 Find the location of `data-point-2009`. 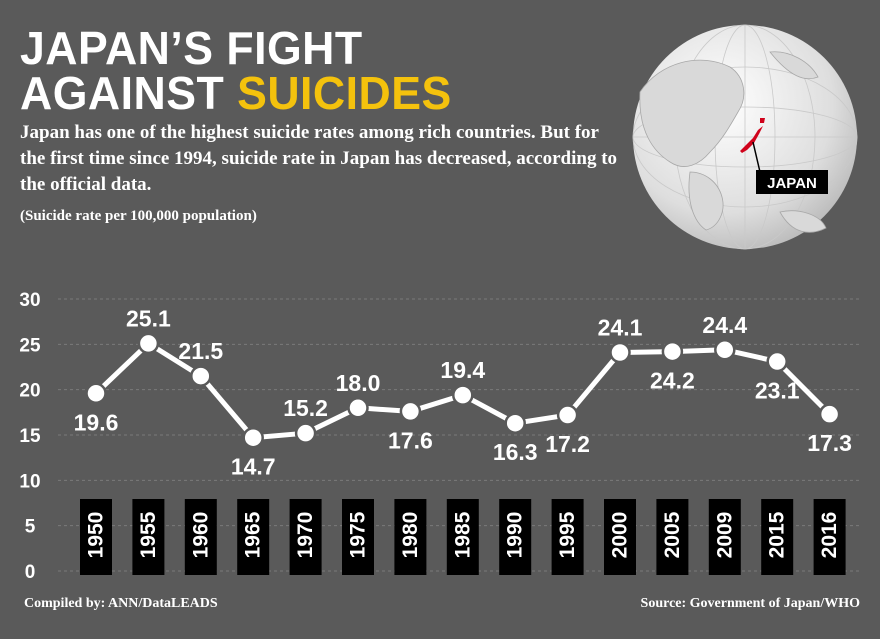

data-point-2009 is located at coordinates (725, 350).